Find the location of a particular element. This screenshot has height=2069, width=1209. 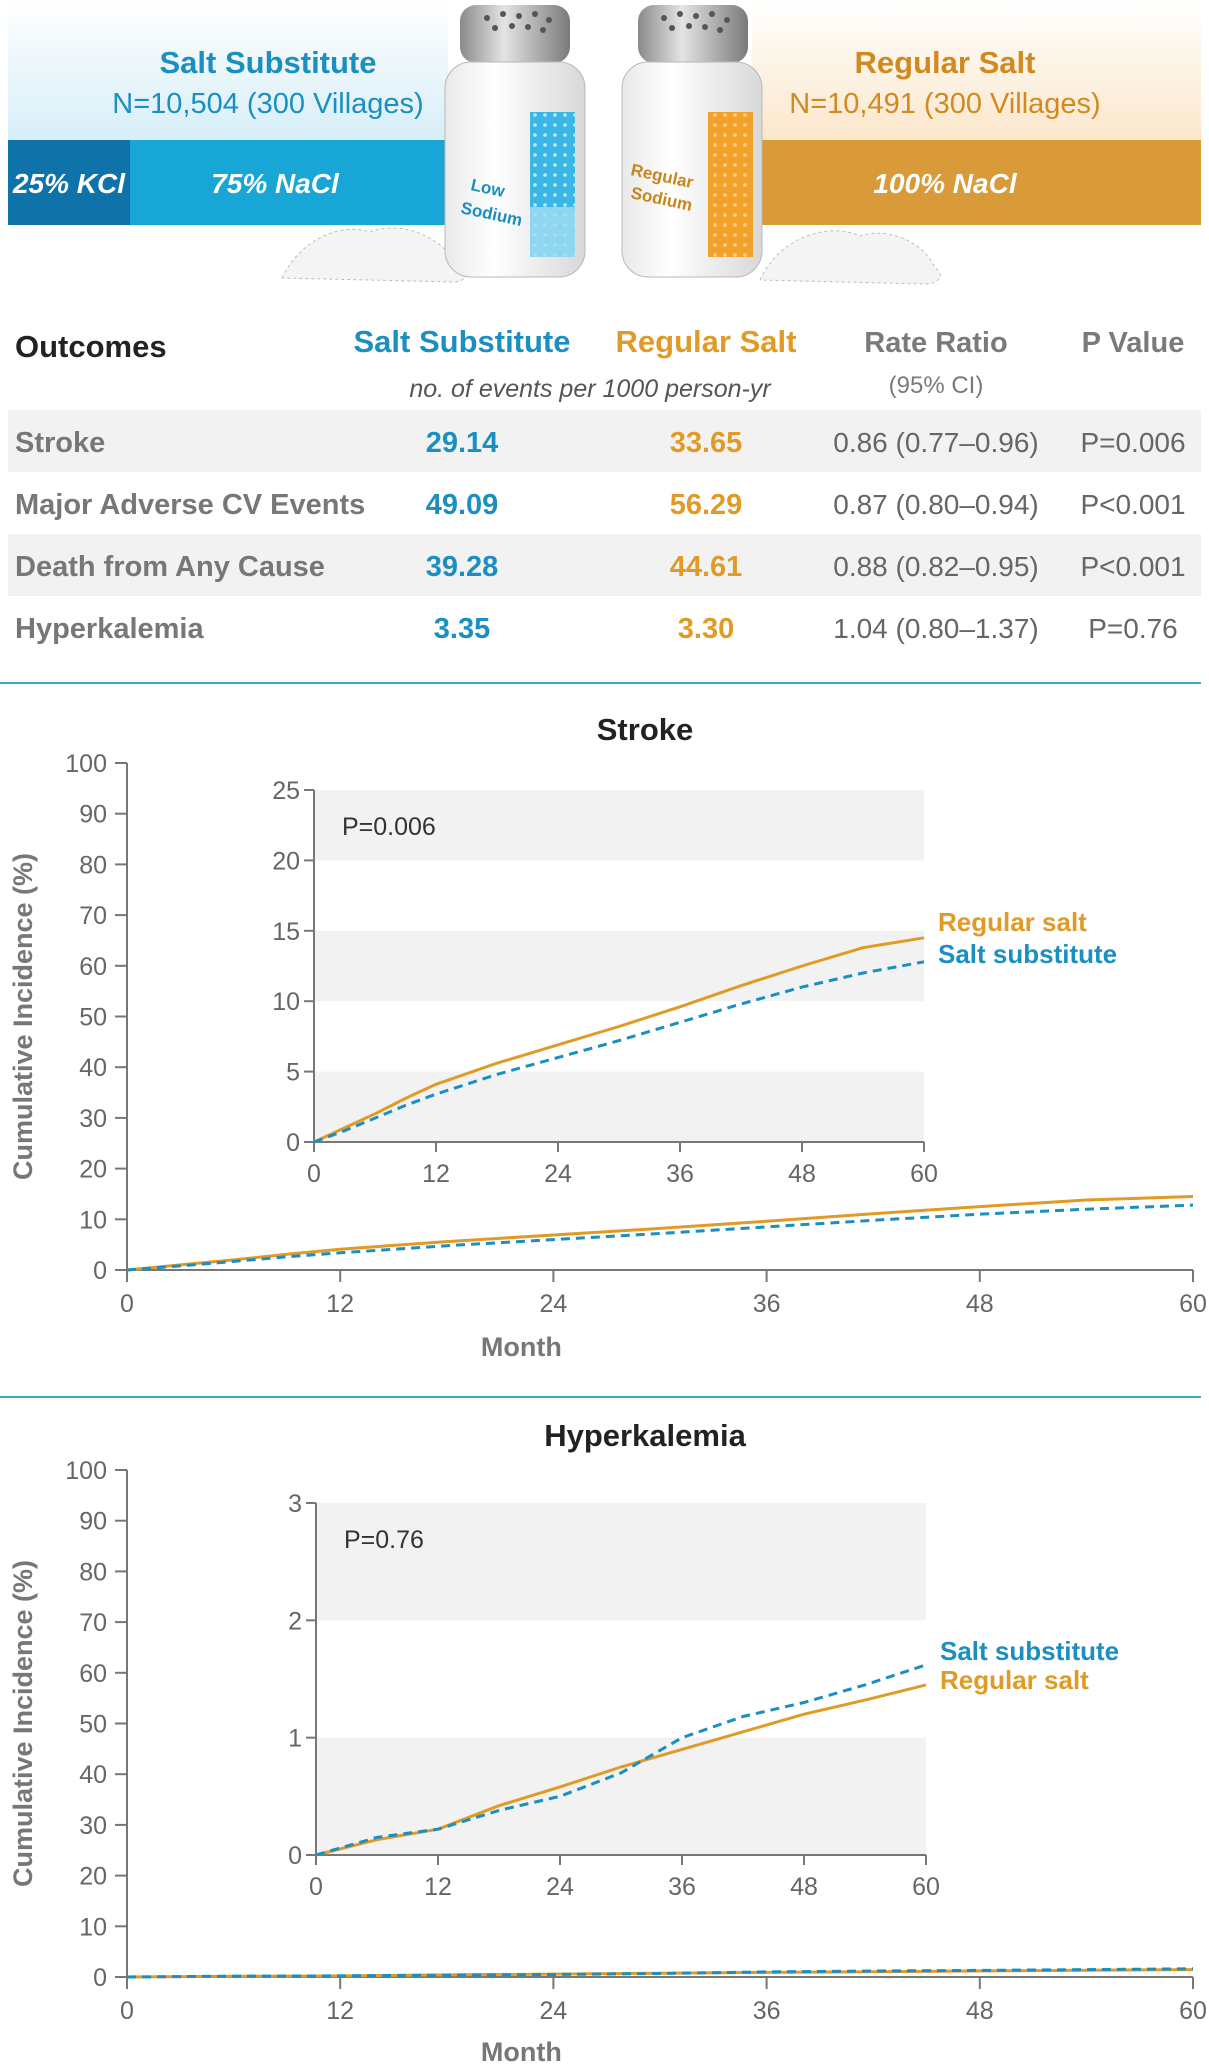

chart-title: Hyperkalemia is located at coordinates (645, 1435).